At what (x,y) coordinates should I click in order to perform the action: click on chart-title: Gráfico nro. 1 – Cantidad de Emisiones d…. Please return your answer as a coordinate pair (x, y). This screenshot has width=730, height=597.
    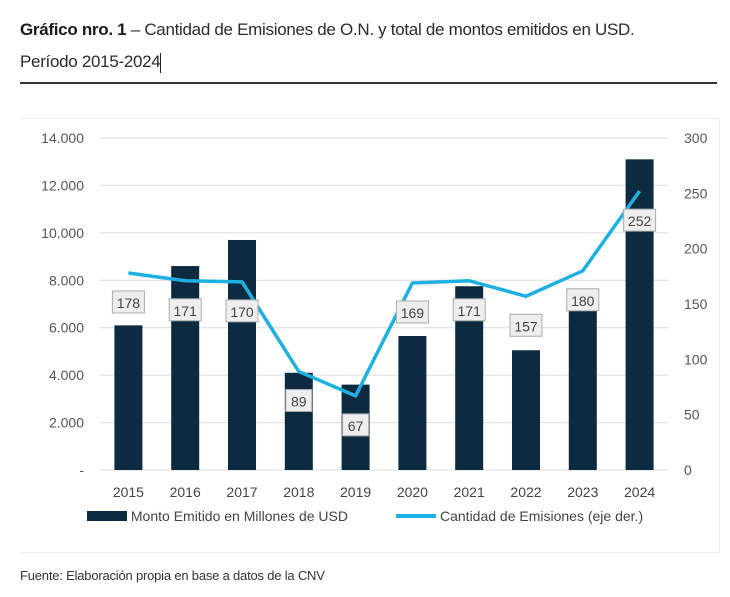
    Looking at the image, I should click on (370, 46).